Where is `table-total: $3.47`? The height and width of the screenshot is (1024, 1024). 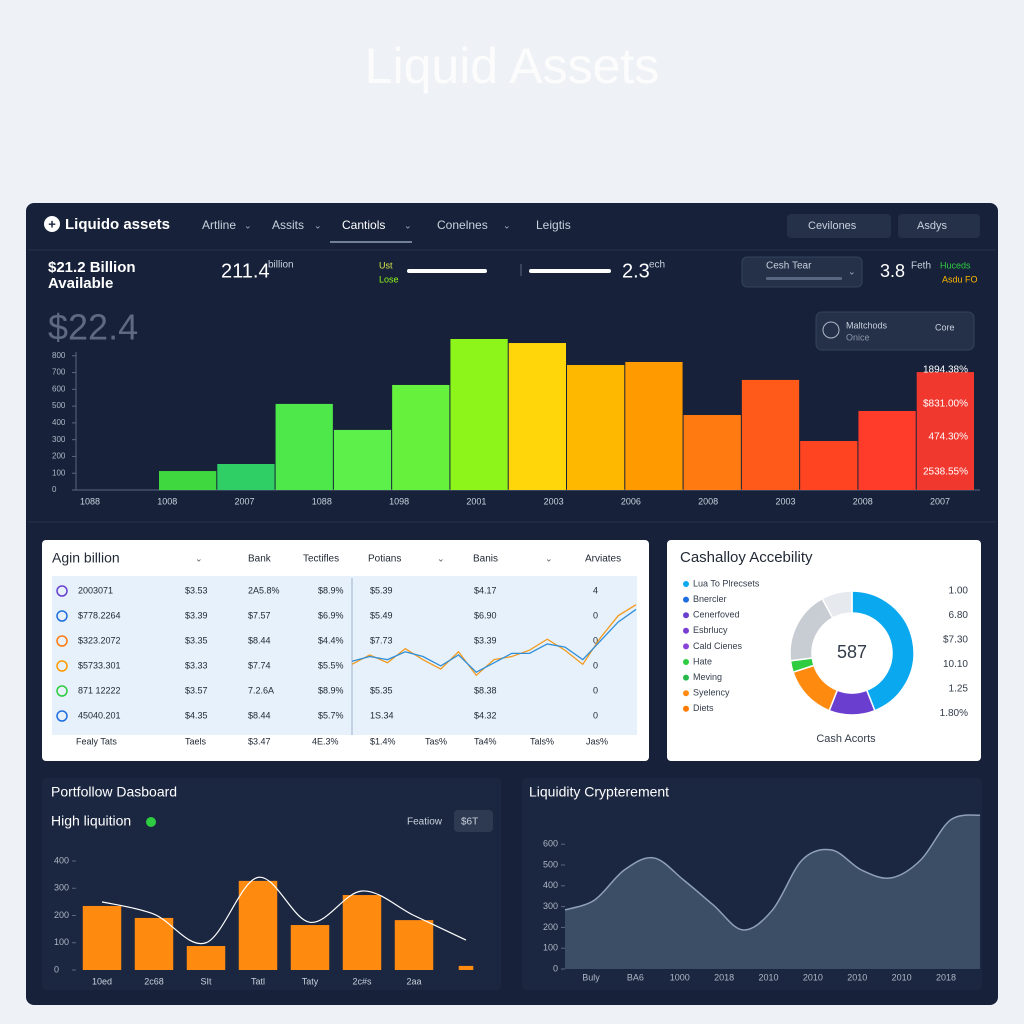
table-total: $3.47 is located at coordinates (259, 741).